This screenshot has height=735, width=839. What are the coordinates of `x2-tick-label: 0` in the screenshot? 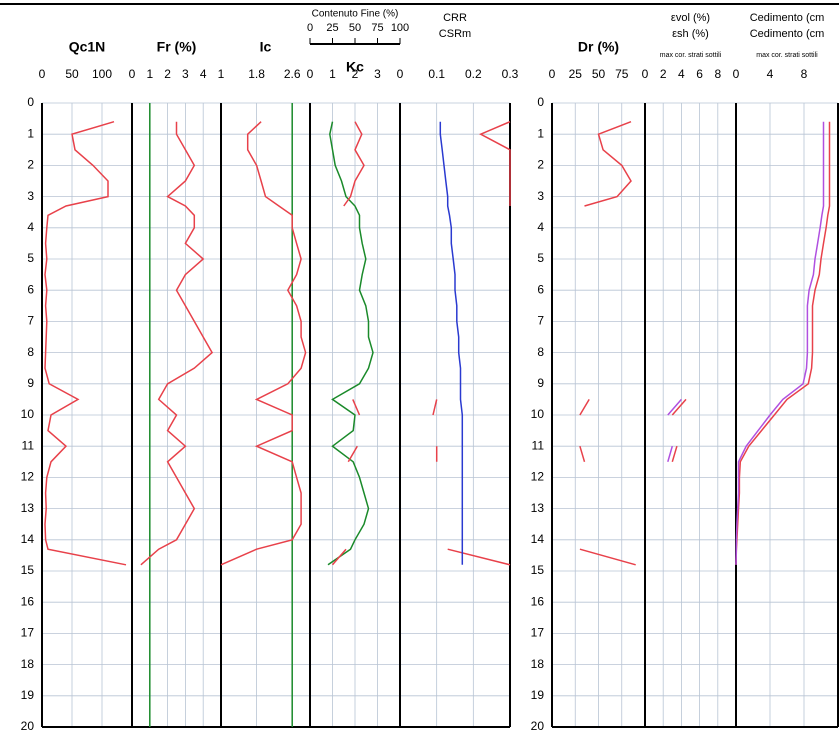 It's located at (310, 28).